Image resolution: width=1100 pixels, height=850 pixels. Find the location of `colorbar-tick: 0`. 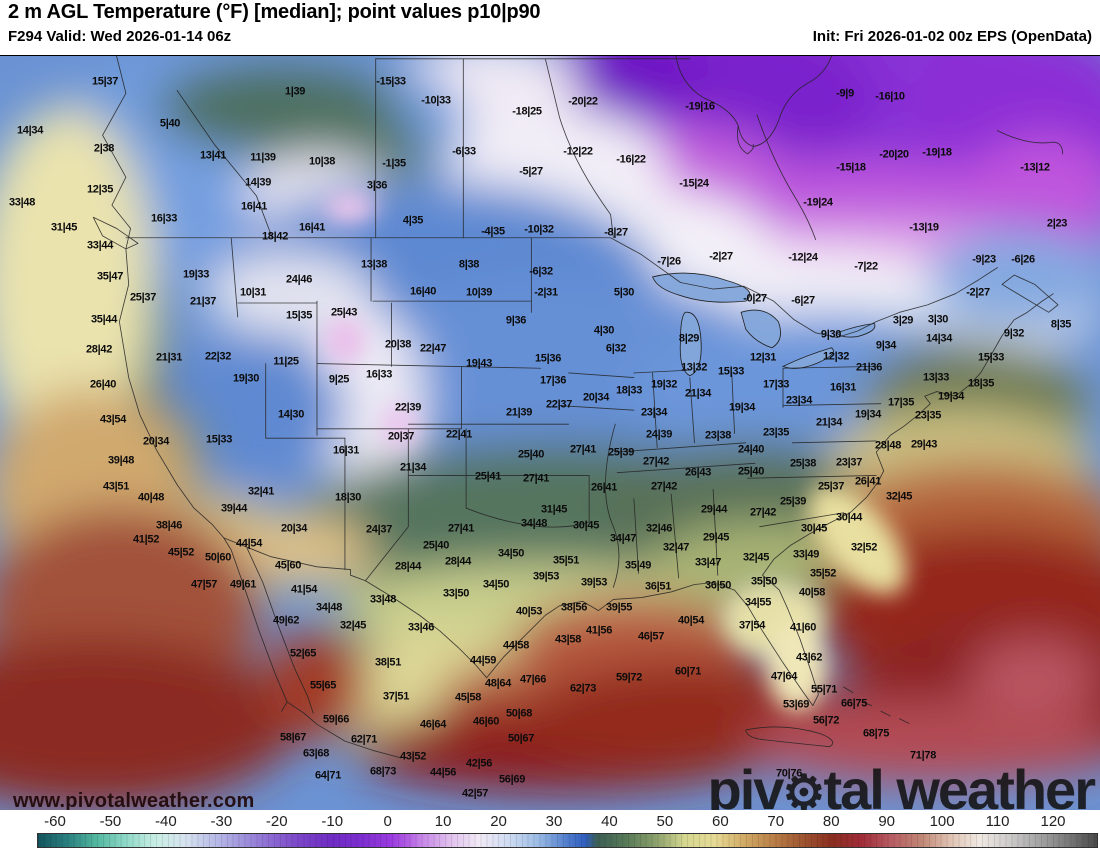

colorbar-tick: 0 is located at coordinates (387, 821).